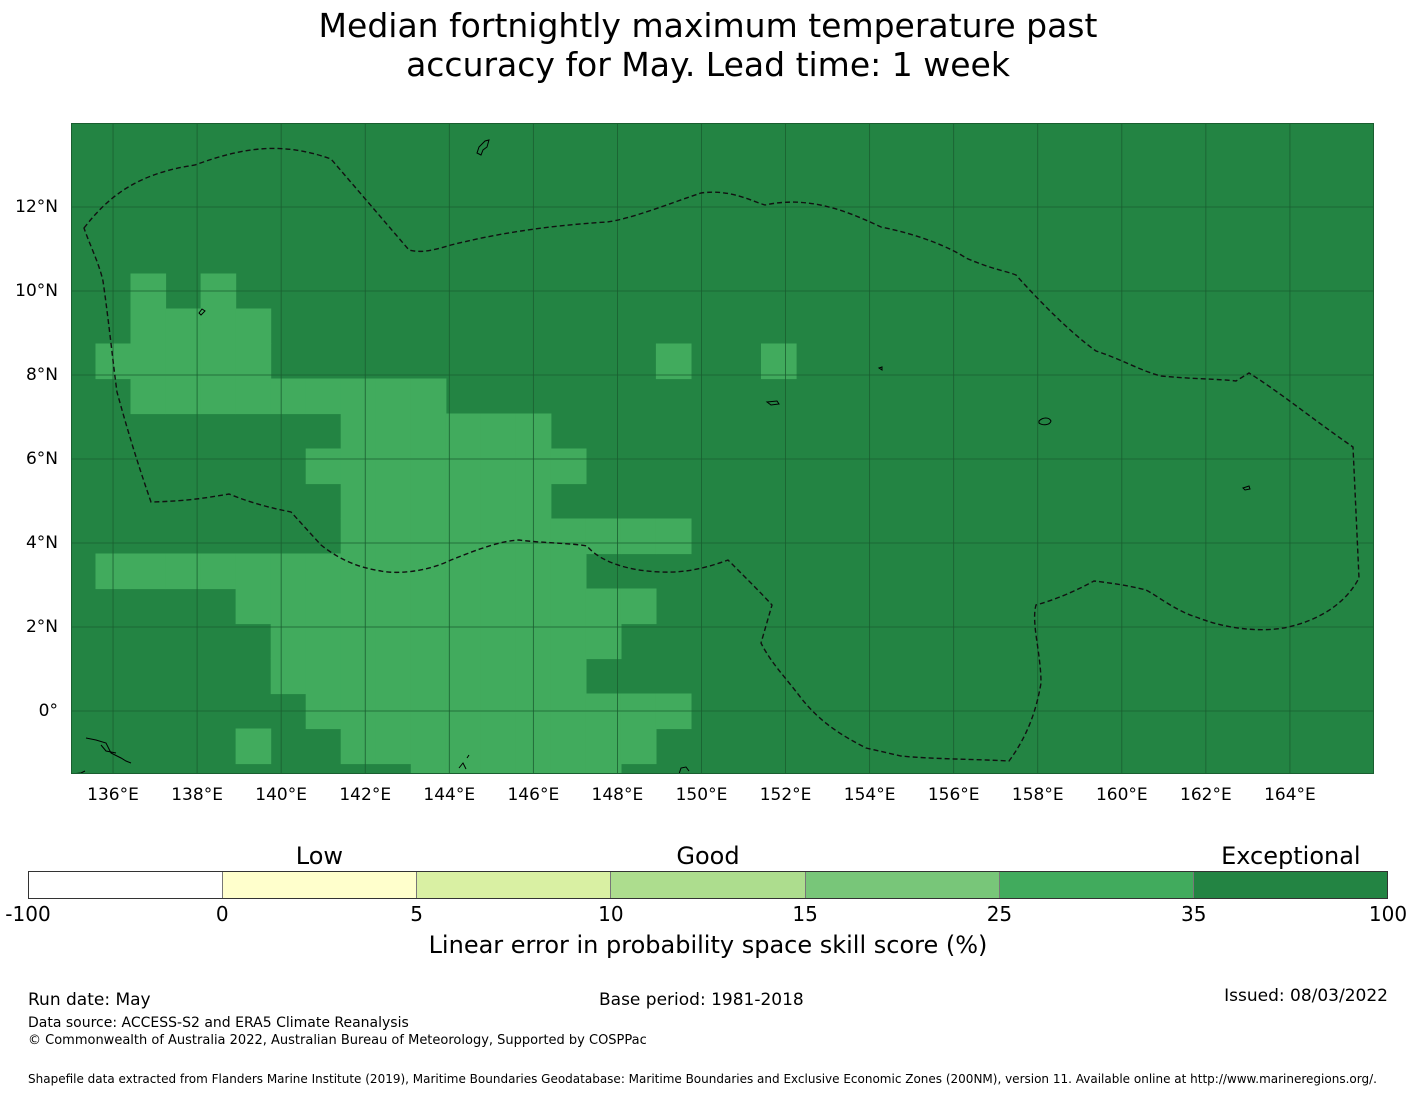  Describe the element at coordinates (41, 375) in the screenshot. I see `y-tick-label: 8°N` at that location.